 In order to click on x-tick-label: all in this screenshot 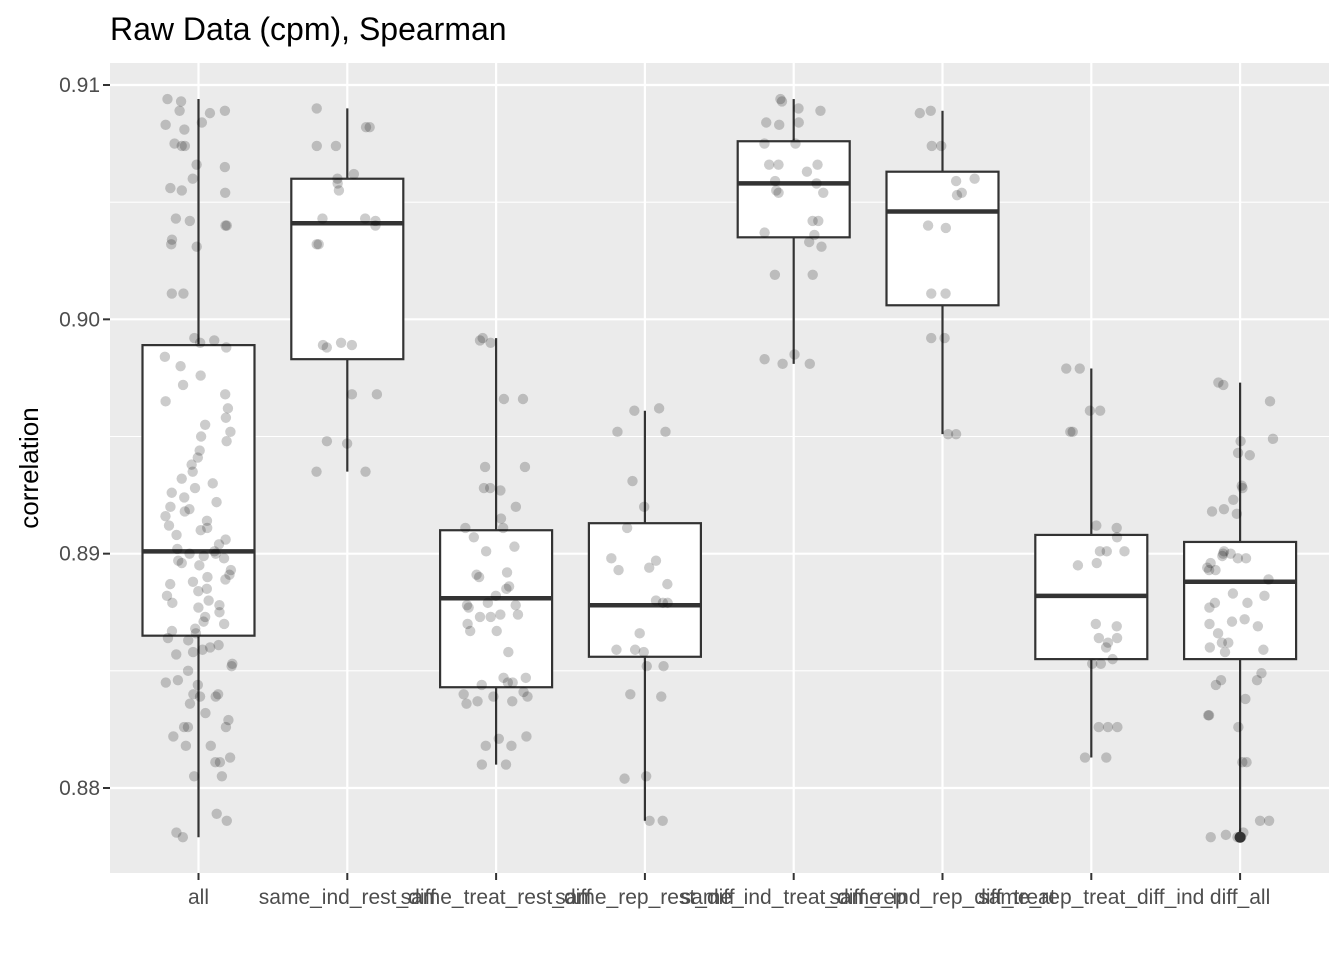, I will do `click(198, 897)`.